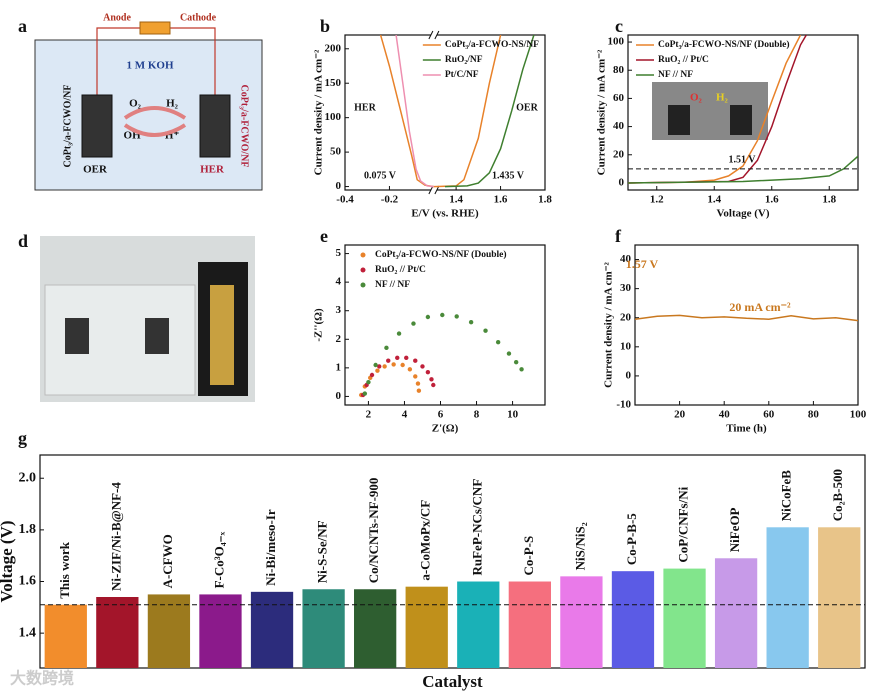 The image size is (870, 693). I want to click on legend-label: CoPt₃/a-FCWO-NS/NF, so click(492, 45).